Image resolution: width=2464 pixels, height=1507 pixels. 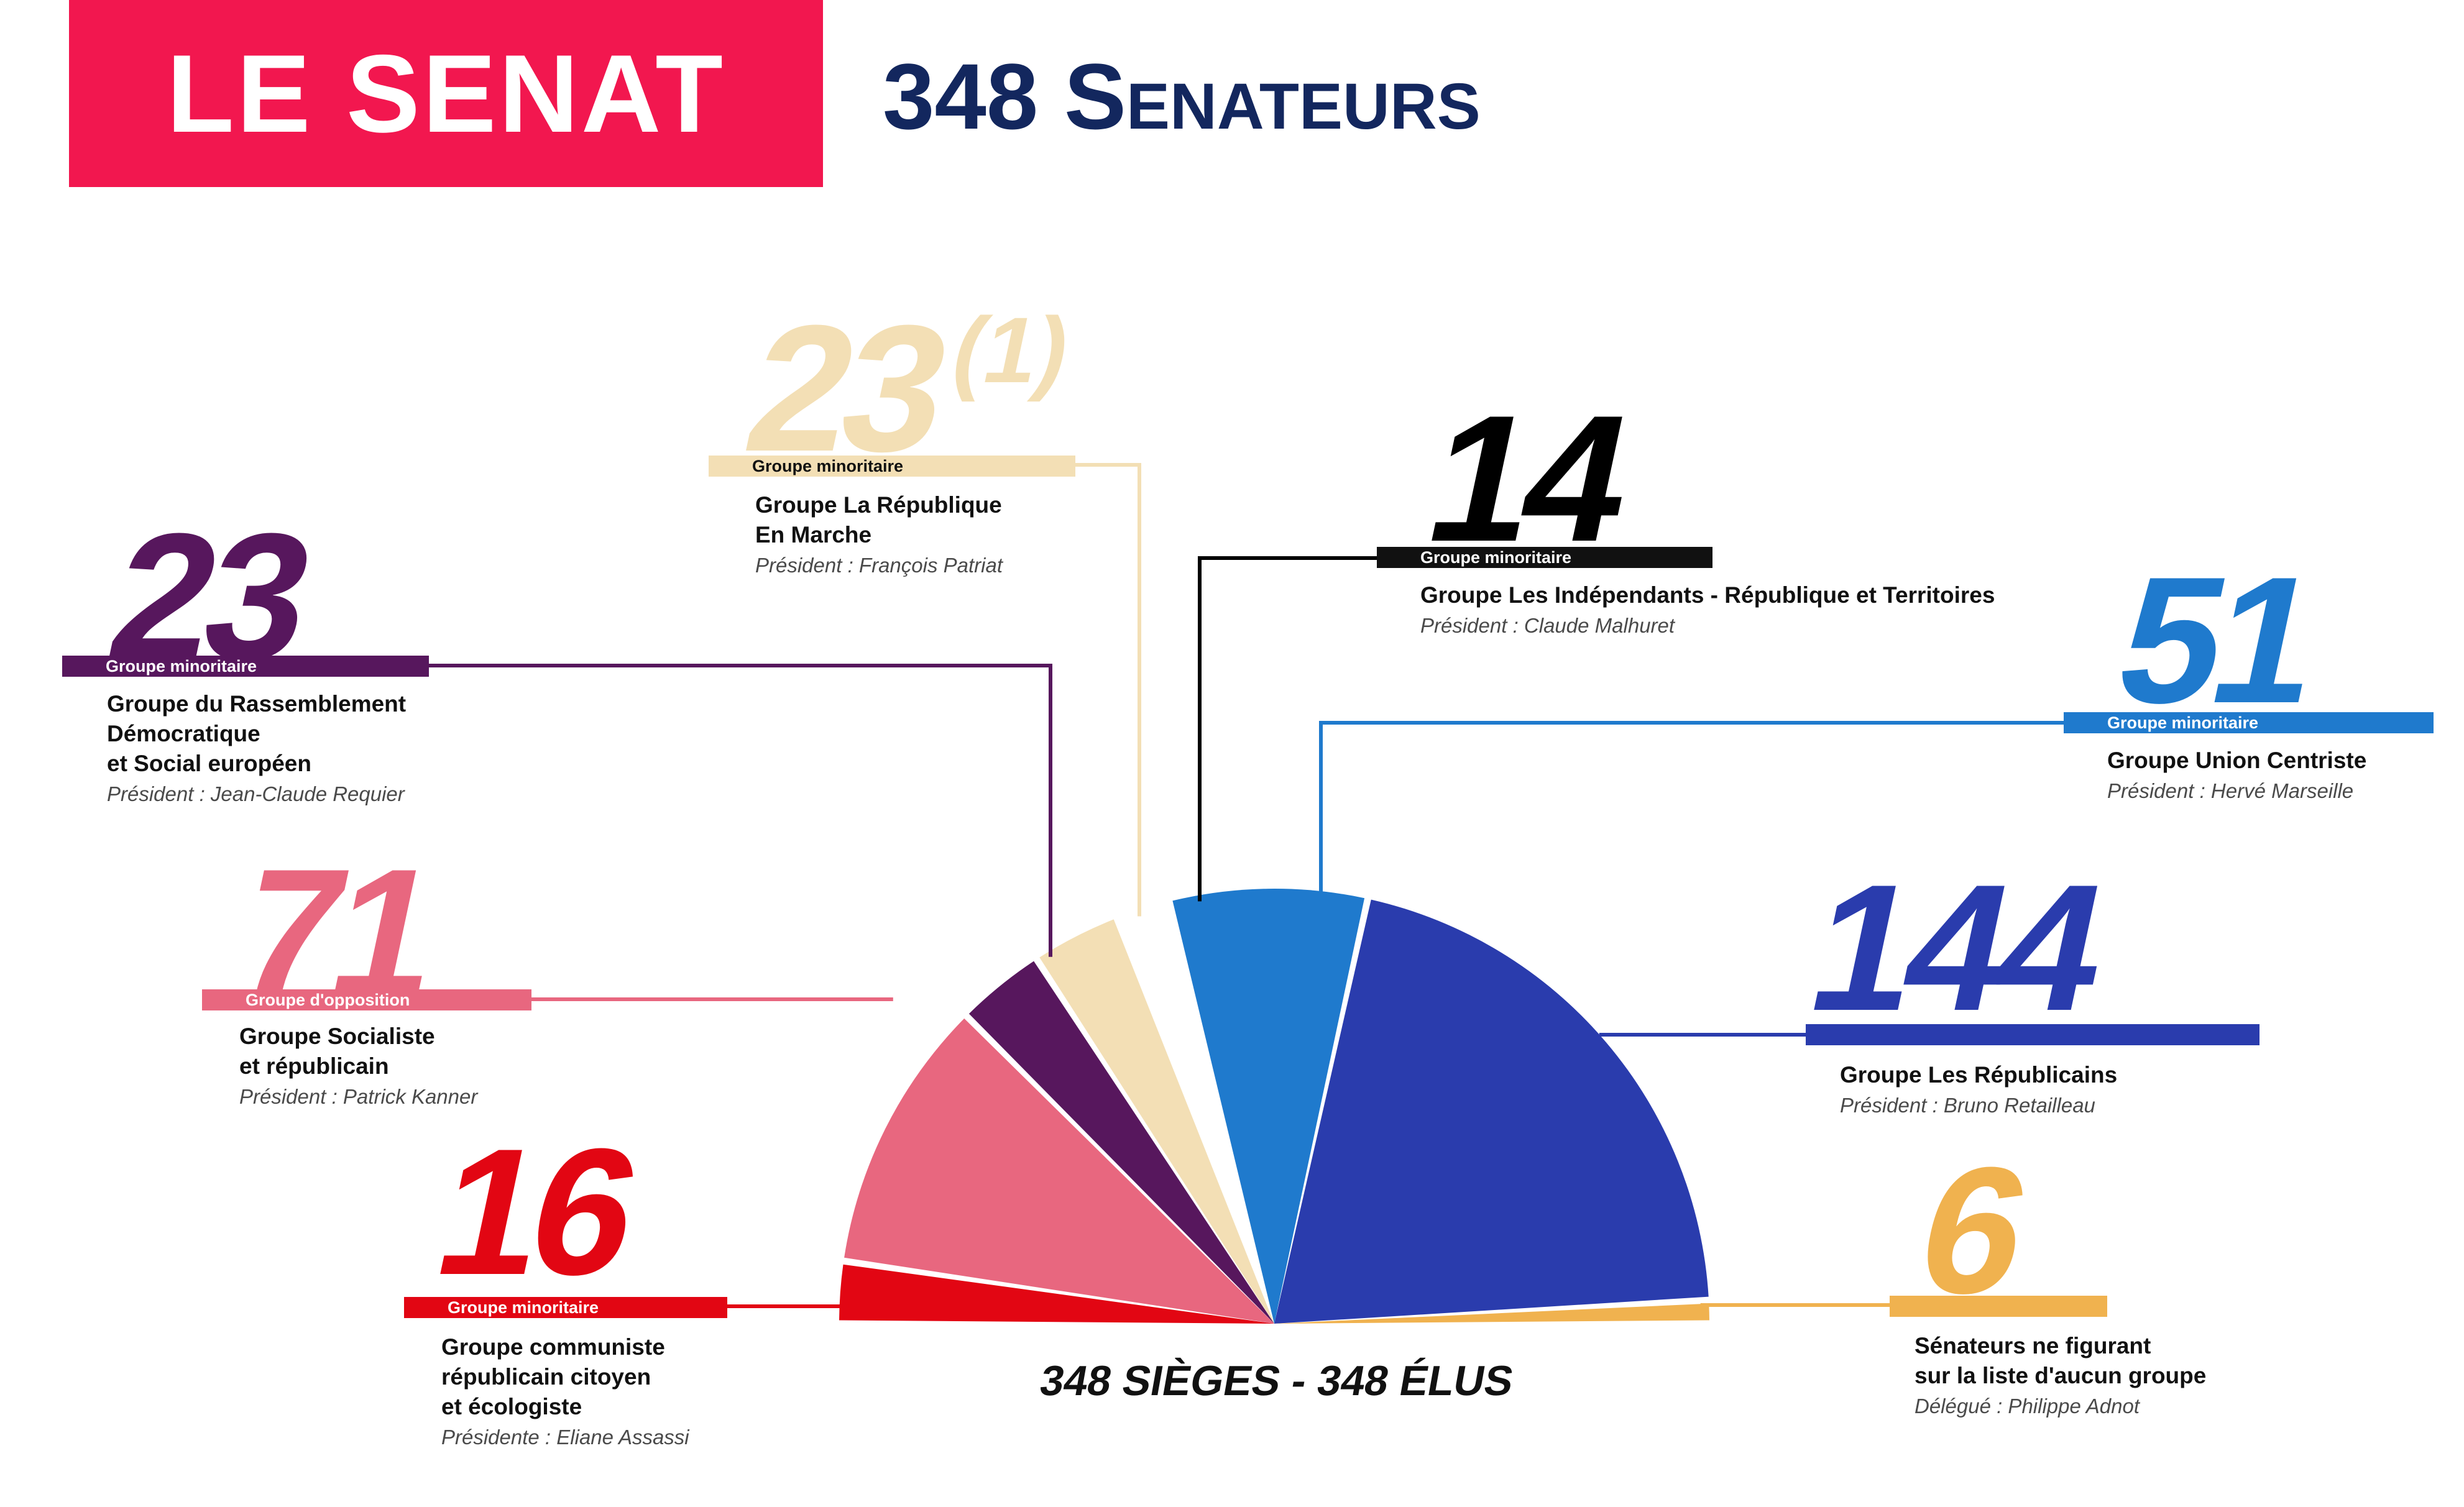 I want to click on group-president-label: Président : Patrick Kanner, so click(x=359, y=1096).